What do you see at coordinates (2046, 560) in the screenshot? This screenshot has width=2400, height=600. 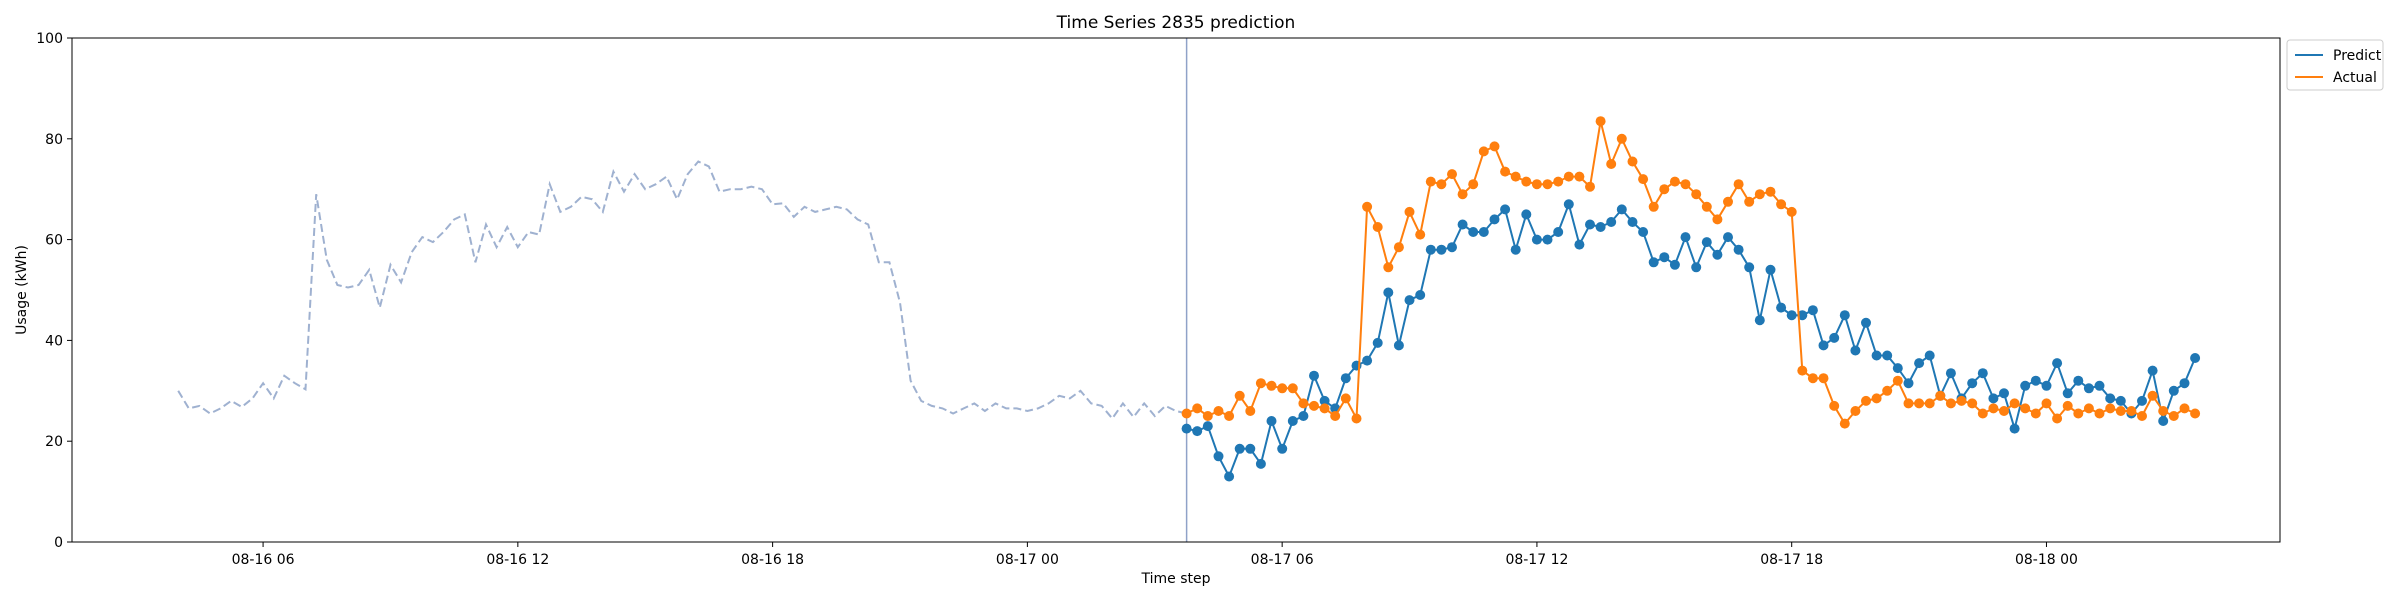 I see `x-tick-label: 08-18 00` at bounding box center [2046, 560].